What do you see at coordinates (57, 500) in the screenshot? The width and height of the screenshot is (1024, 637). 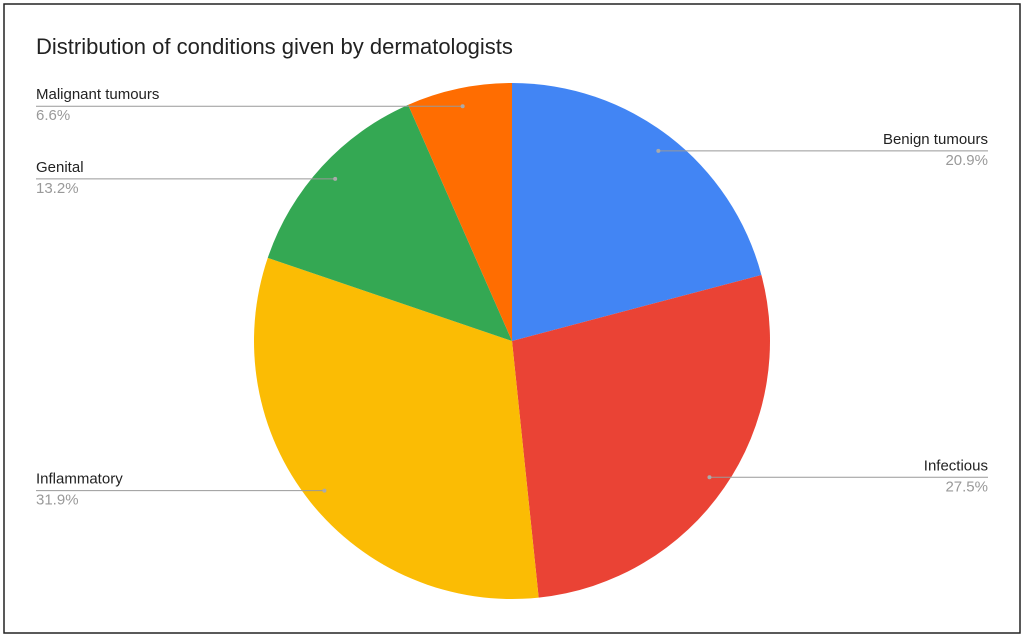 I see `slice-value-label: 31.9%` at bounding box center [57, 500].